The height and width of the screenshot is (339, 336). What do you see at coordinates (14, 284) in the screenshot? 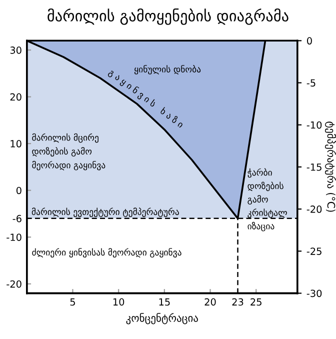
I see `y-tick-label: -20` at bounding box center [14, 284].